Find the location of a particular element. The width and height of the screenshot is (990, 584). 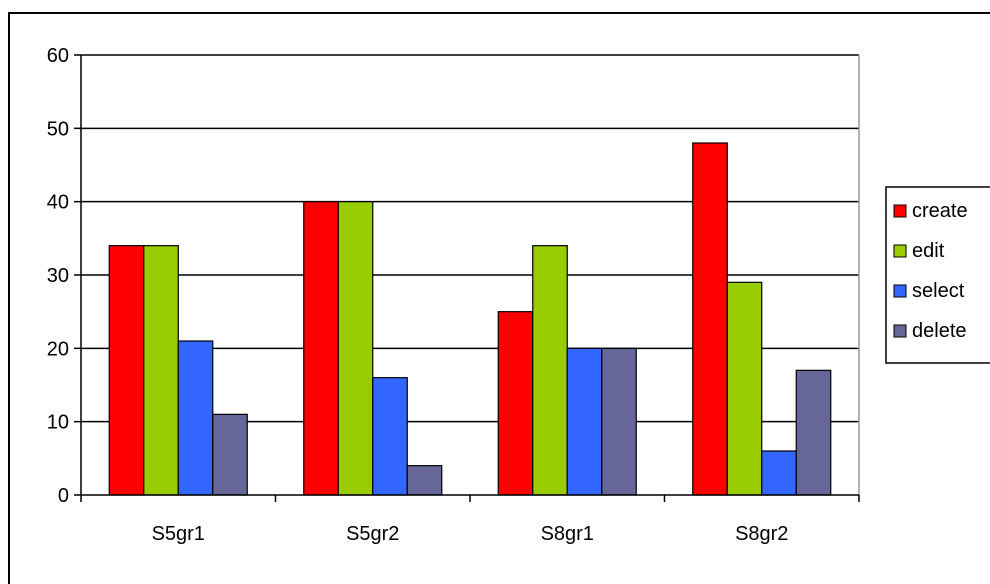

legend-swatch-select is located at coordinates (900, 291).